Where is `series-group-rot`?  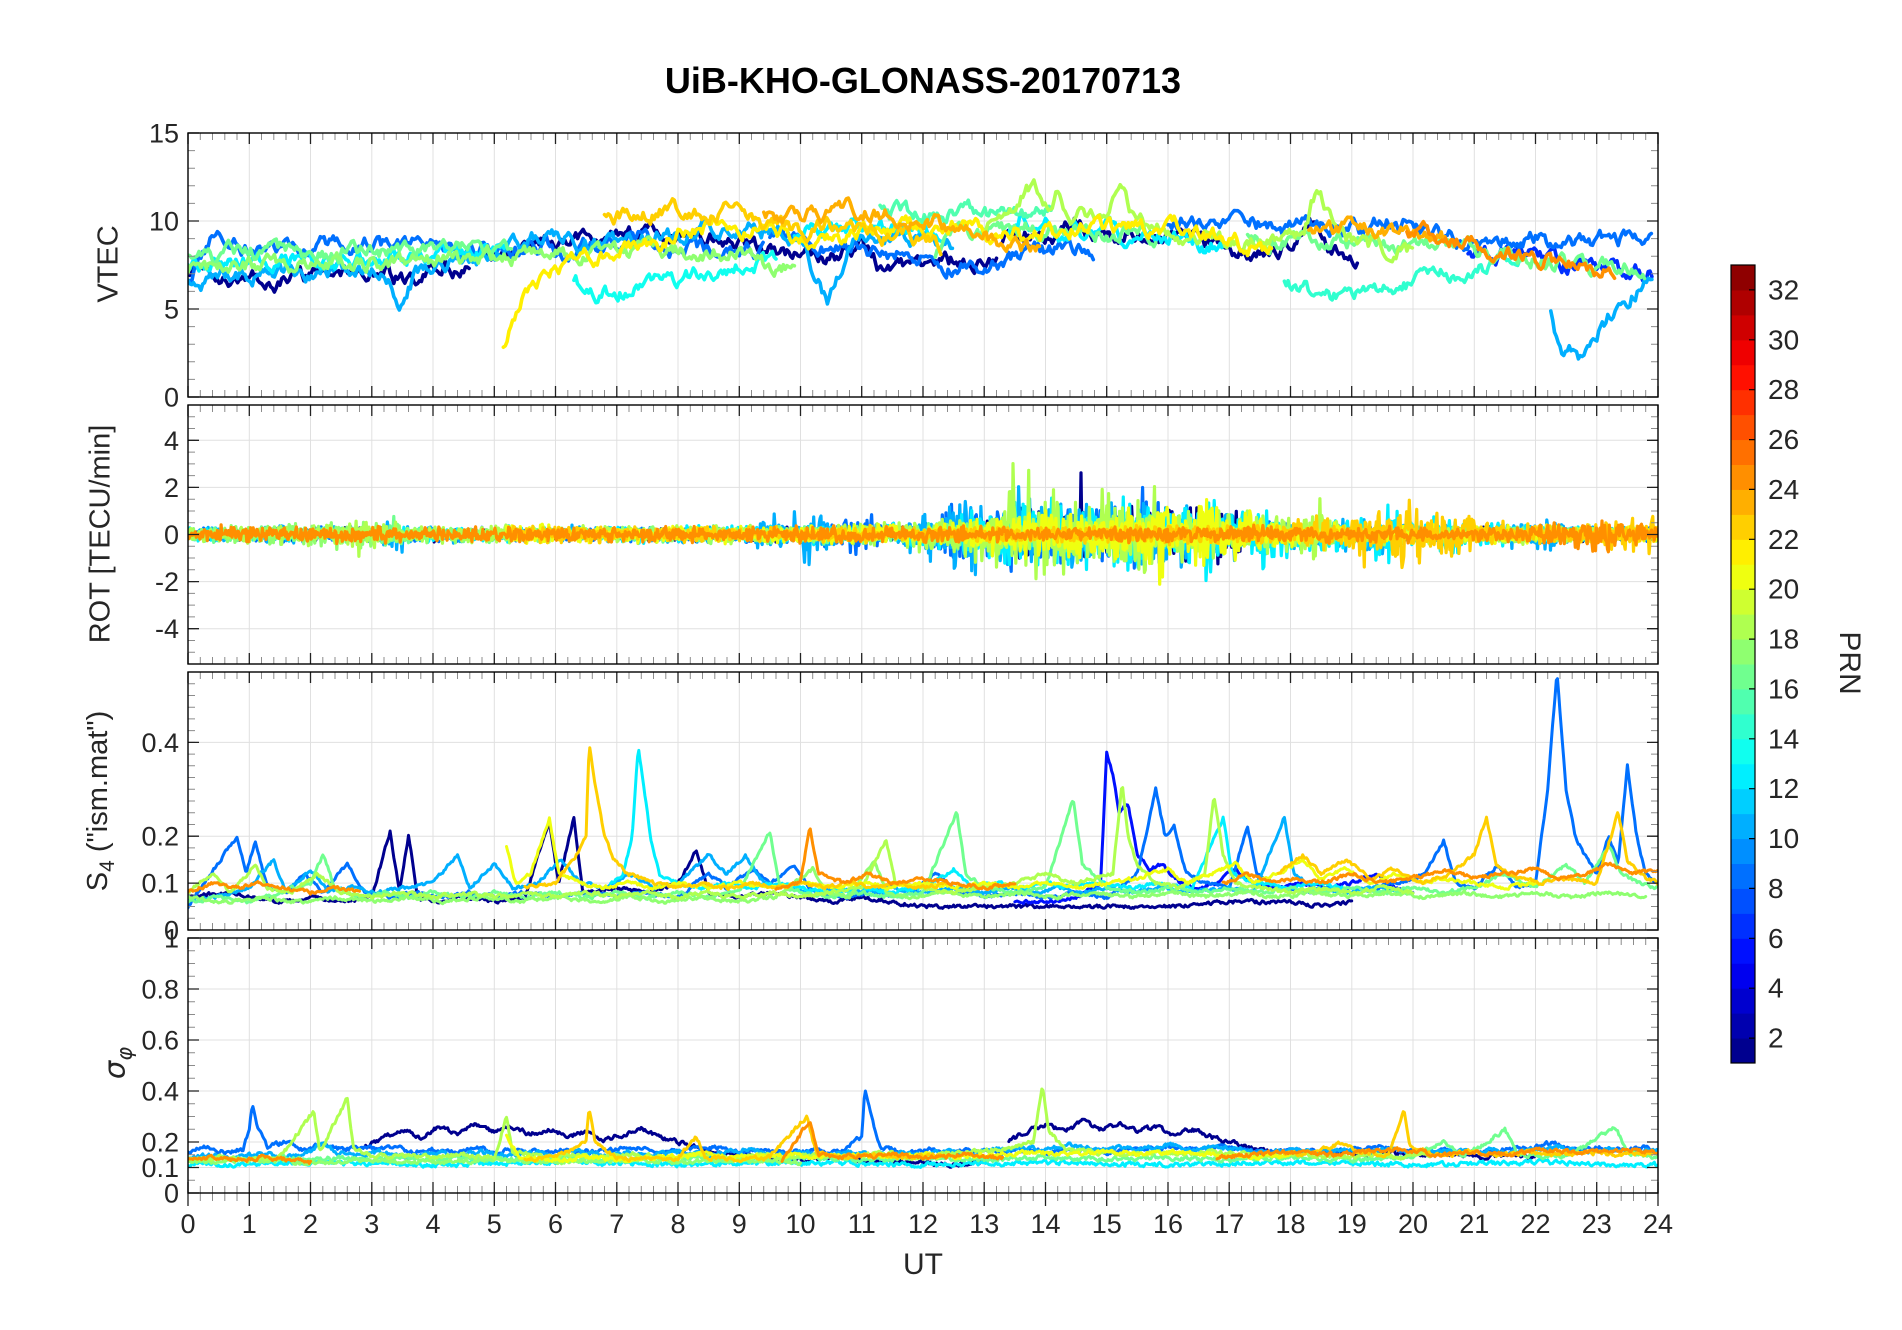 series-group-rot is located at coordinates (923, 524).